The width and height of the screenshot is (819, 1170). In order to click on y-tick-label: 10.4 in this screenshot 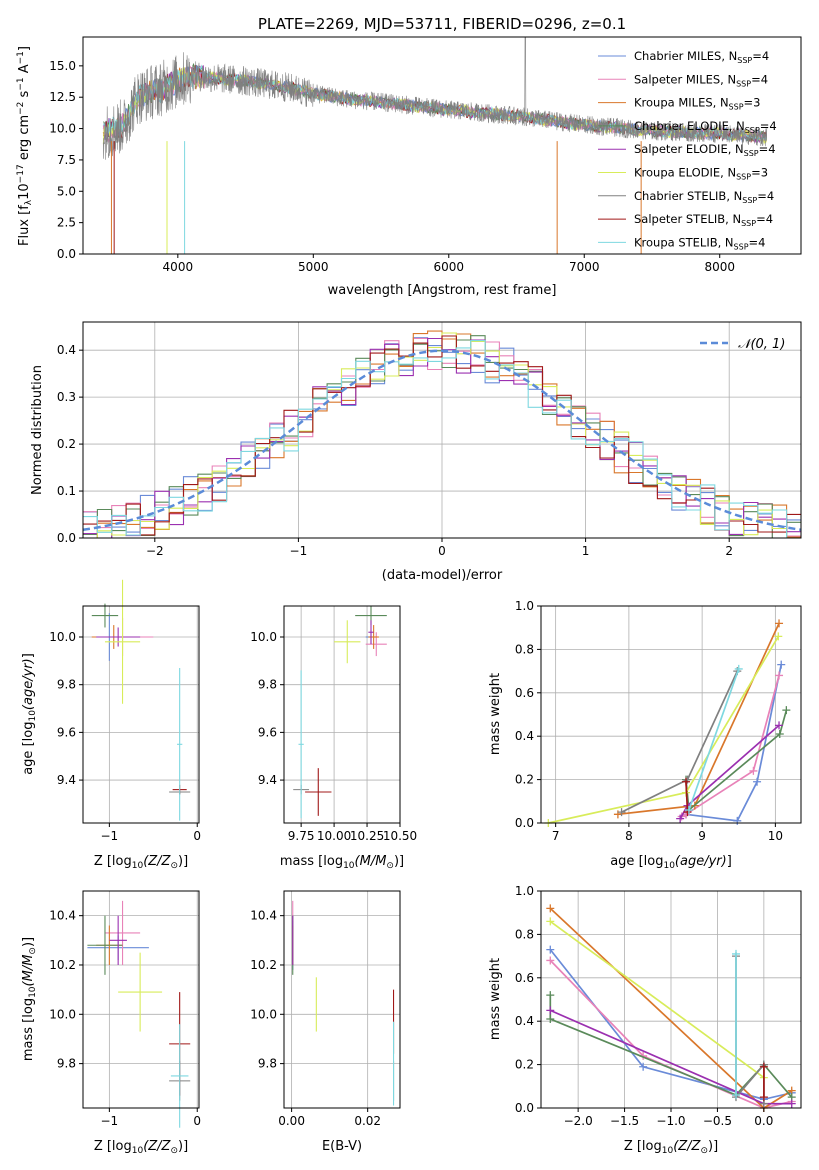, I will do `click(263, 916)`.